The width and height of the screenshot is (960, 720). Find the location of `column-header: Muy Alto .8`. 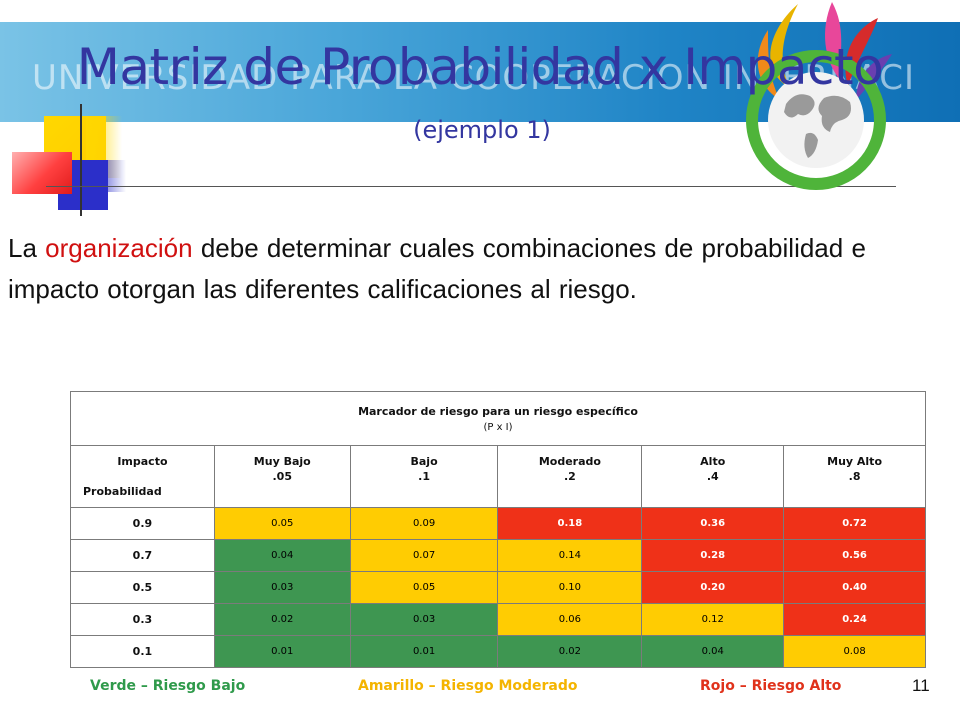

column-header: Muy Alto .8 is located at coordinates (854, 476).